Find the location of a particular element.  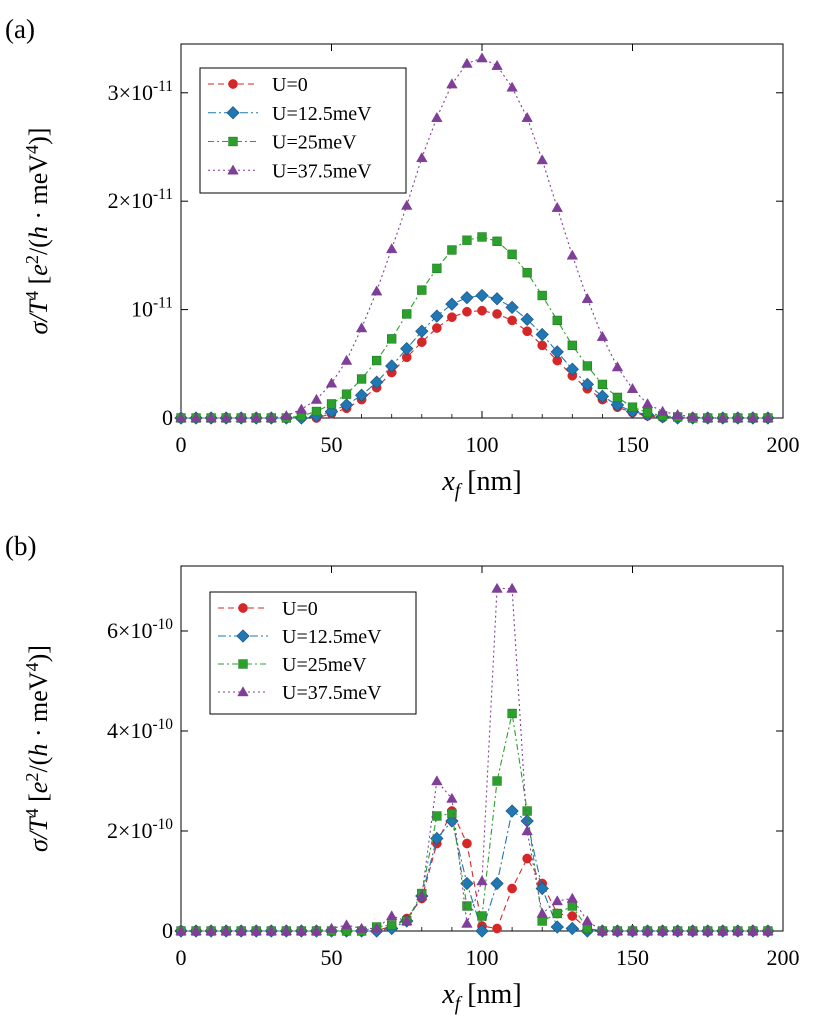

x-tick-label: 100 is located at coordinates (482, 444).